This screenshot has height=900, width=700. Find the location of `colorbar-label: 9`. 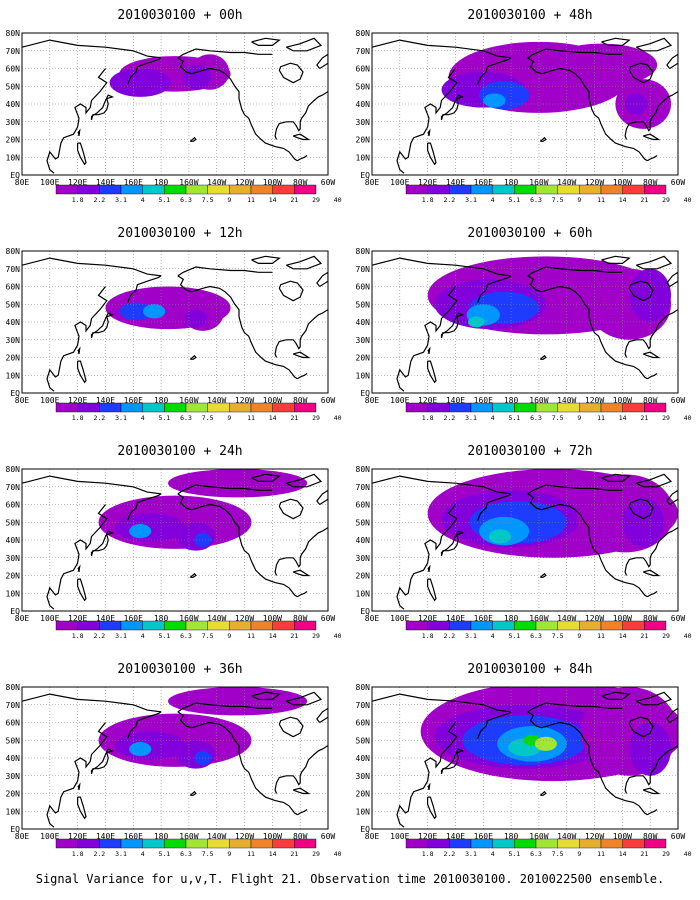

colorbar-label: 9 is located at coordinates (229, 200).